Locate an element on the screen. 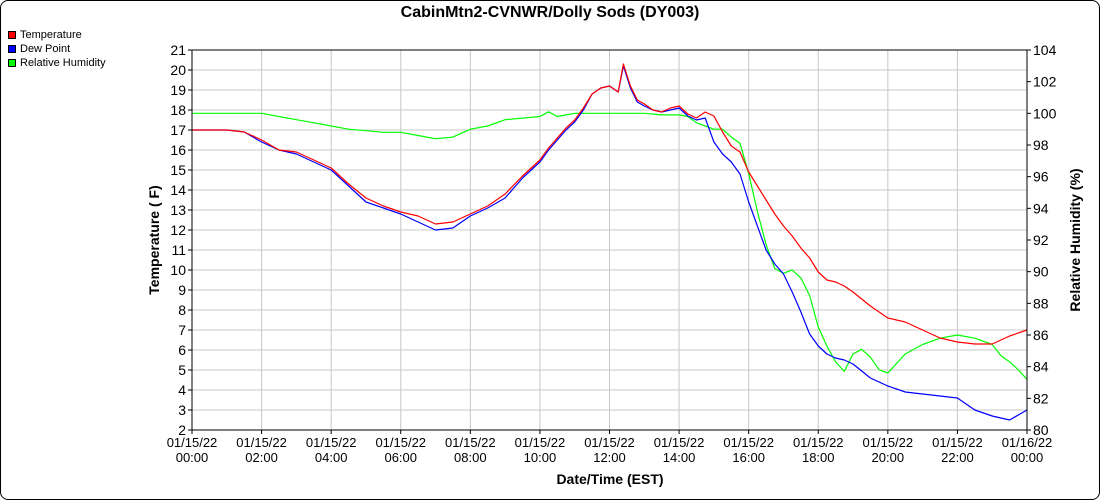 The height and width of the screenshot is (500, 1100). y-tick-label-left: 8 is located at coordinates (182, 310).